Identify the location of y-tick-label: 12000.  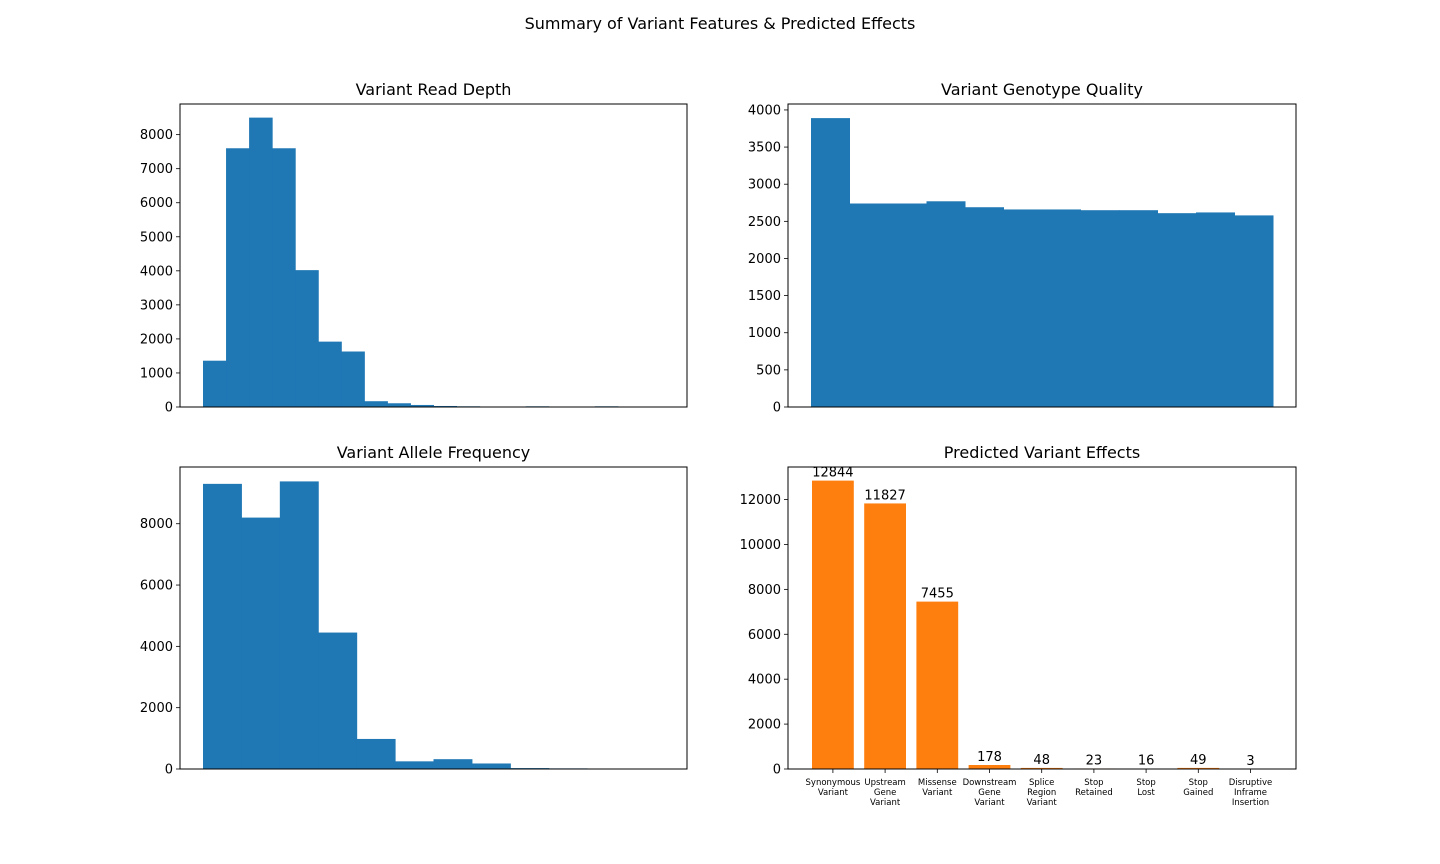
(760, 500).